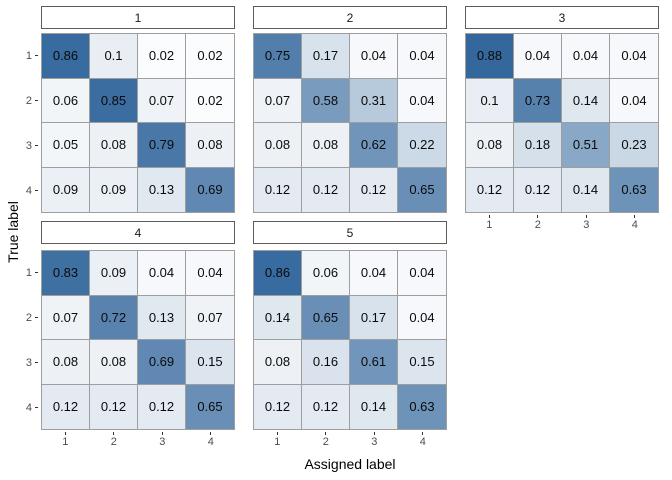 Image resolution: width=672 pixels, height=480 pixels. Describe the element at coordinates (422, 145) in the screenshot. I see `matrix-cell: 0.22` at that location.